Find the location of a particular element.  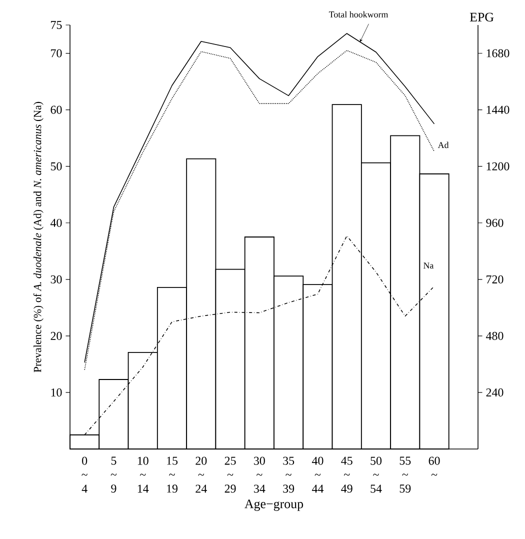

y-tick-label: 20 is located at coordinates (56, 336).